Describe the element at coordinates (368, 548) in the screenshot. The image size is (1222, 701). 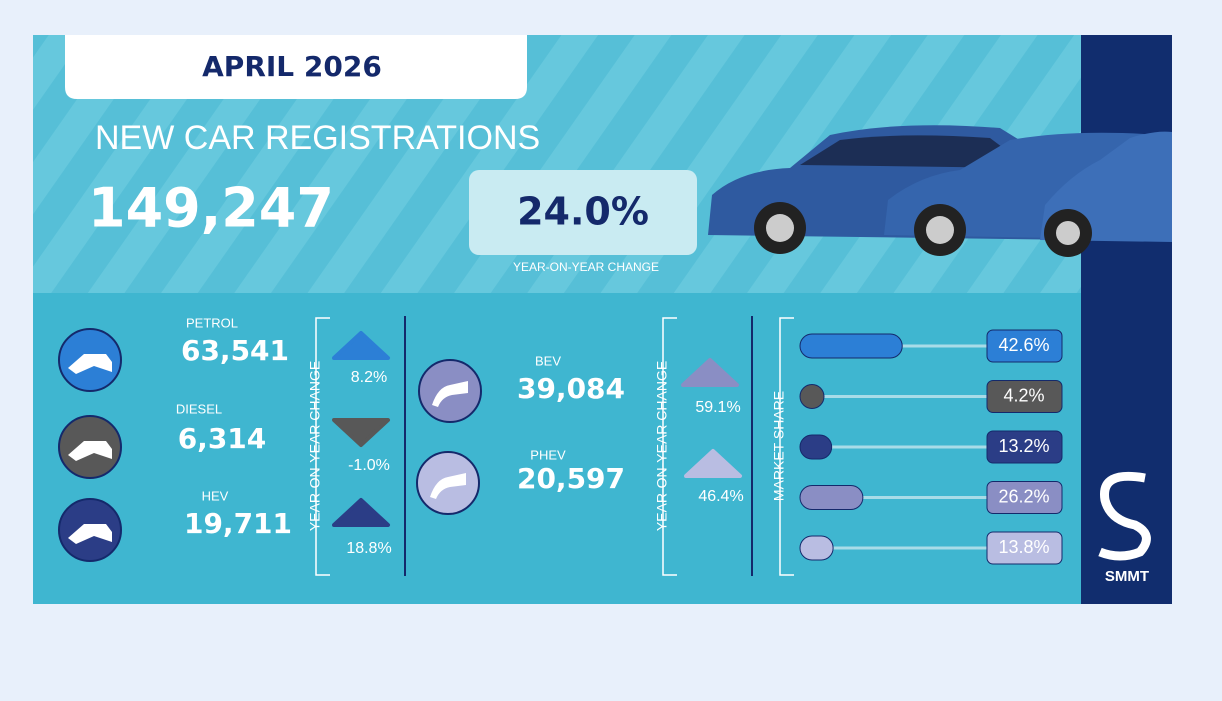
I see `fuel-change: 18.8%` at that location.